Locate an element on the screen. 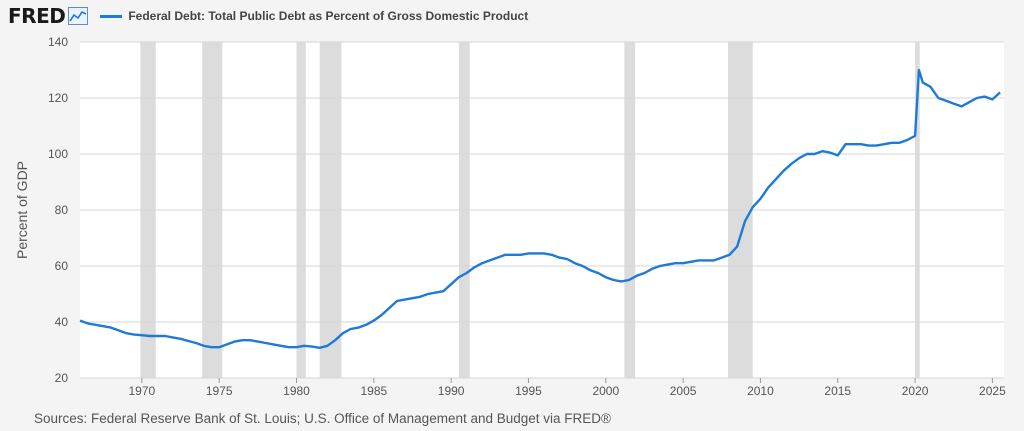 This screenshot has height=431, width=1024. y-tick-label: 120 is located at coordinates (58, 98).